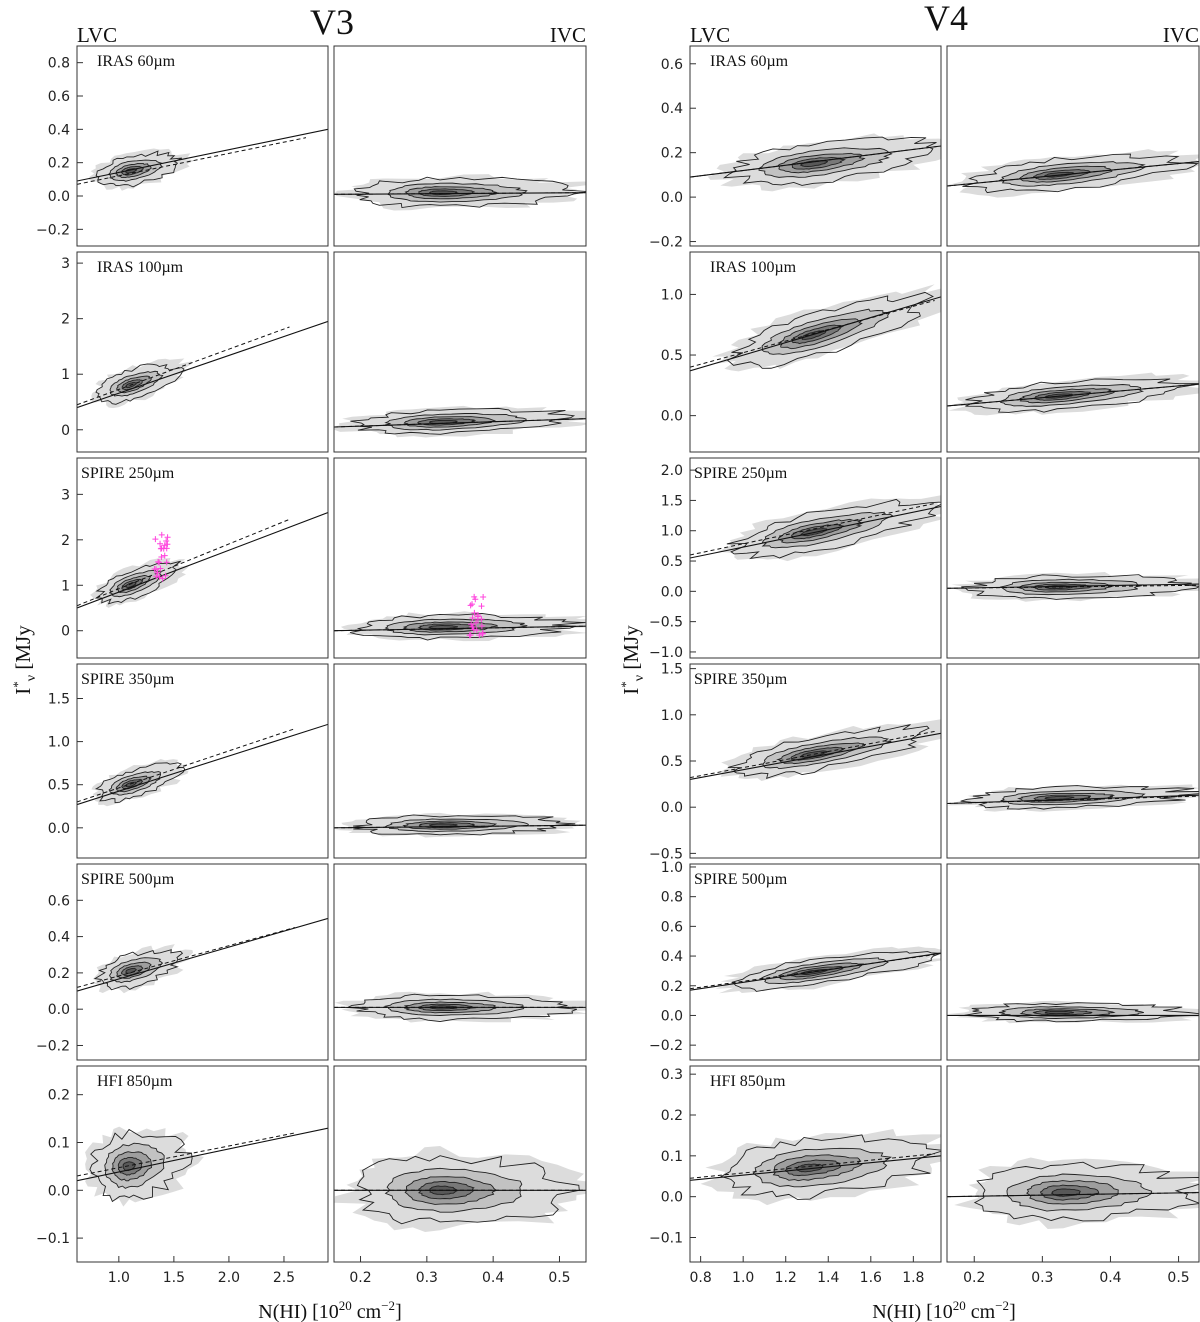 The width and height of the screenshot is (1200, 1322). I want to click on y-tick-label-v3-lvc-2-3: 3, so click(65, 495).